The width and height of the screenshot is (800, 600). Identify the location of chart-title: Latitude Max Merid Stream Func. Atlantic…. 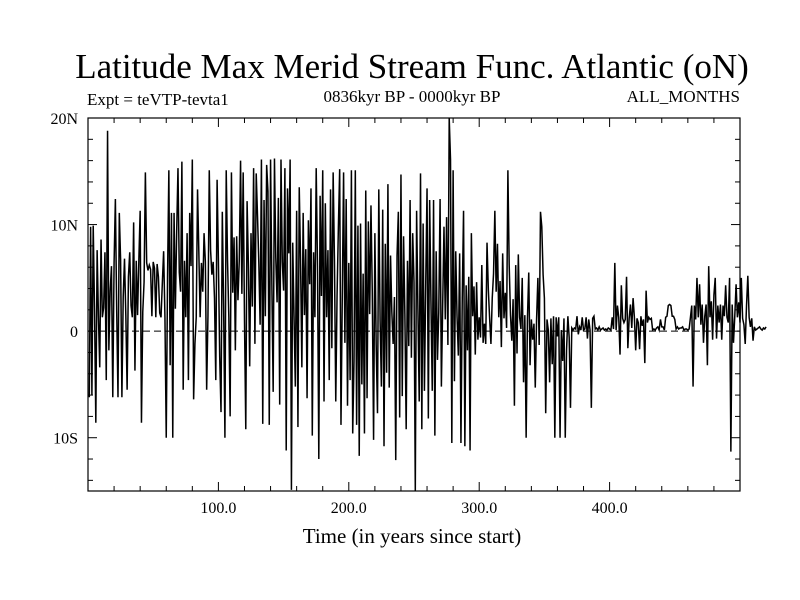
(412, 66).